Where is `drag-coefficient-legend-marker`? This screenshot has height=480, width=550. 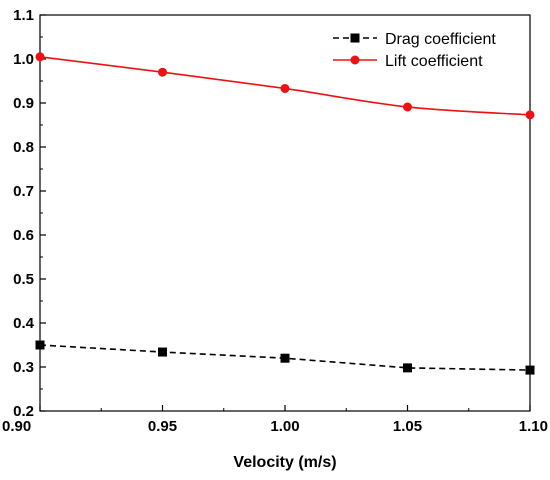 drag-coefficient-legend-marker is located at coordinates (355, 38).